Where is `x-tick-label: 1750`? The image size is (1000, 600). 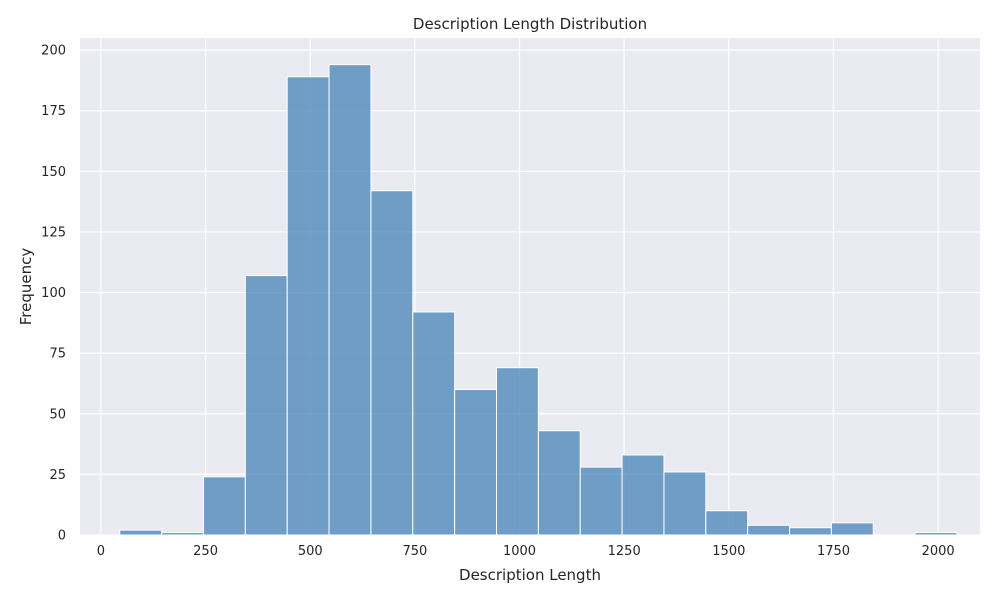 x-tick-label: 1750 is located at coordinates (833, 551).